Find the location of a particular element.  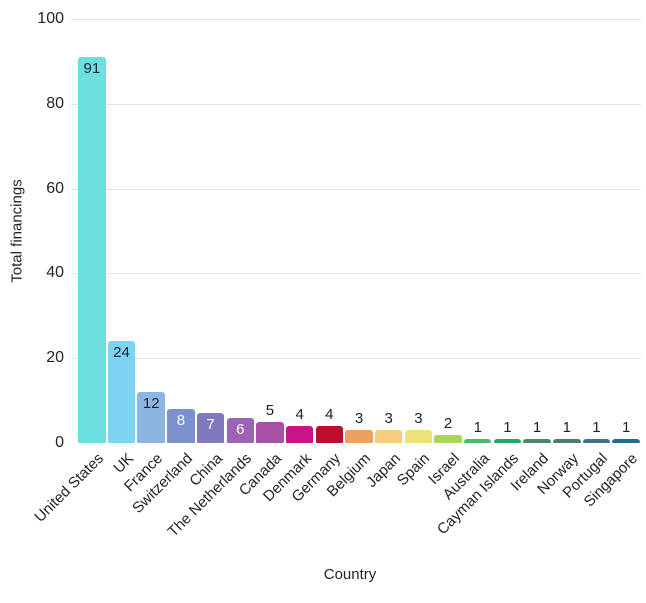

bar-value-label: 7 is located at coordinates (210, 425).